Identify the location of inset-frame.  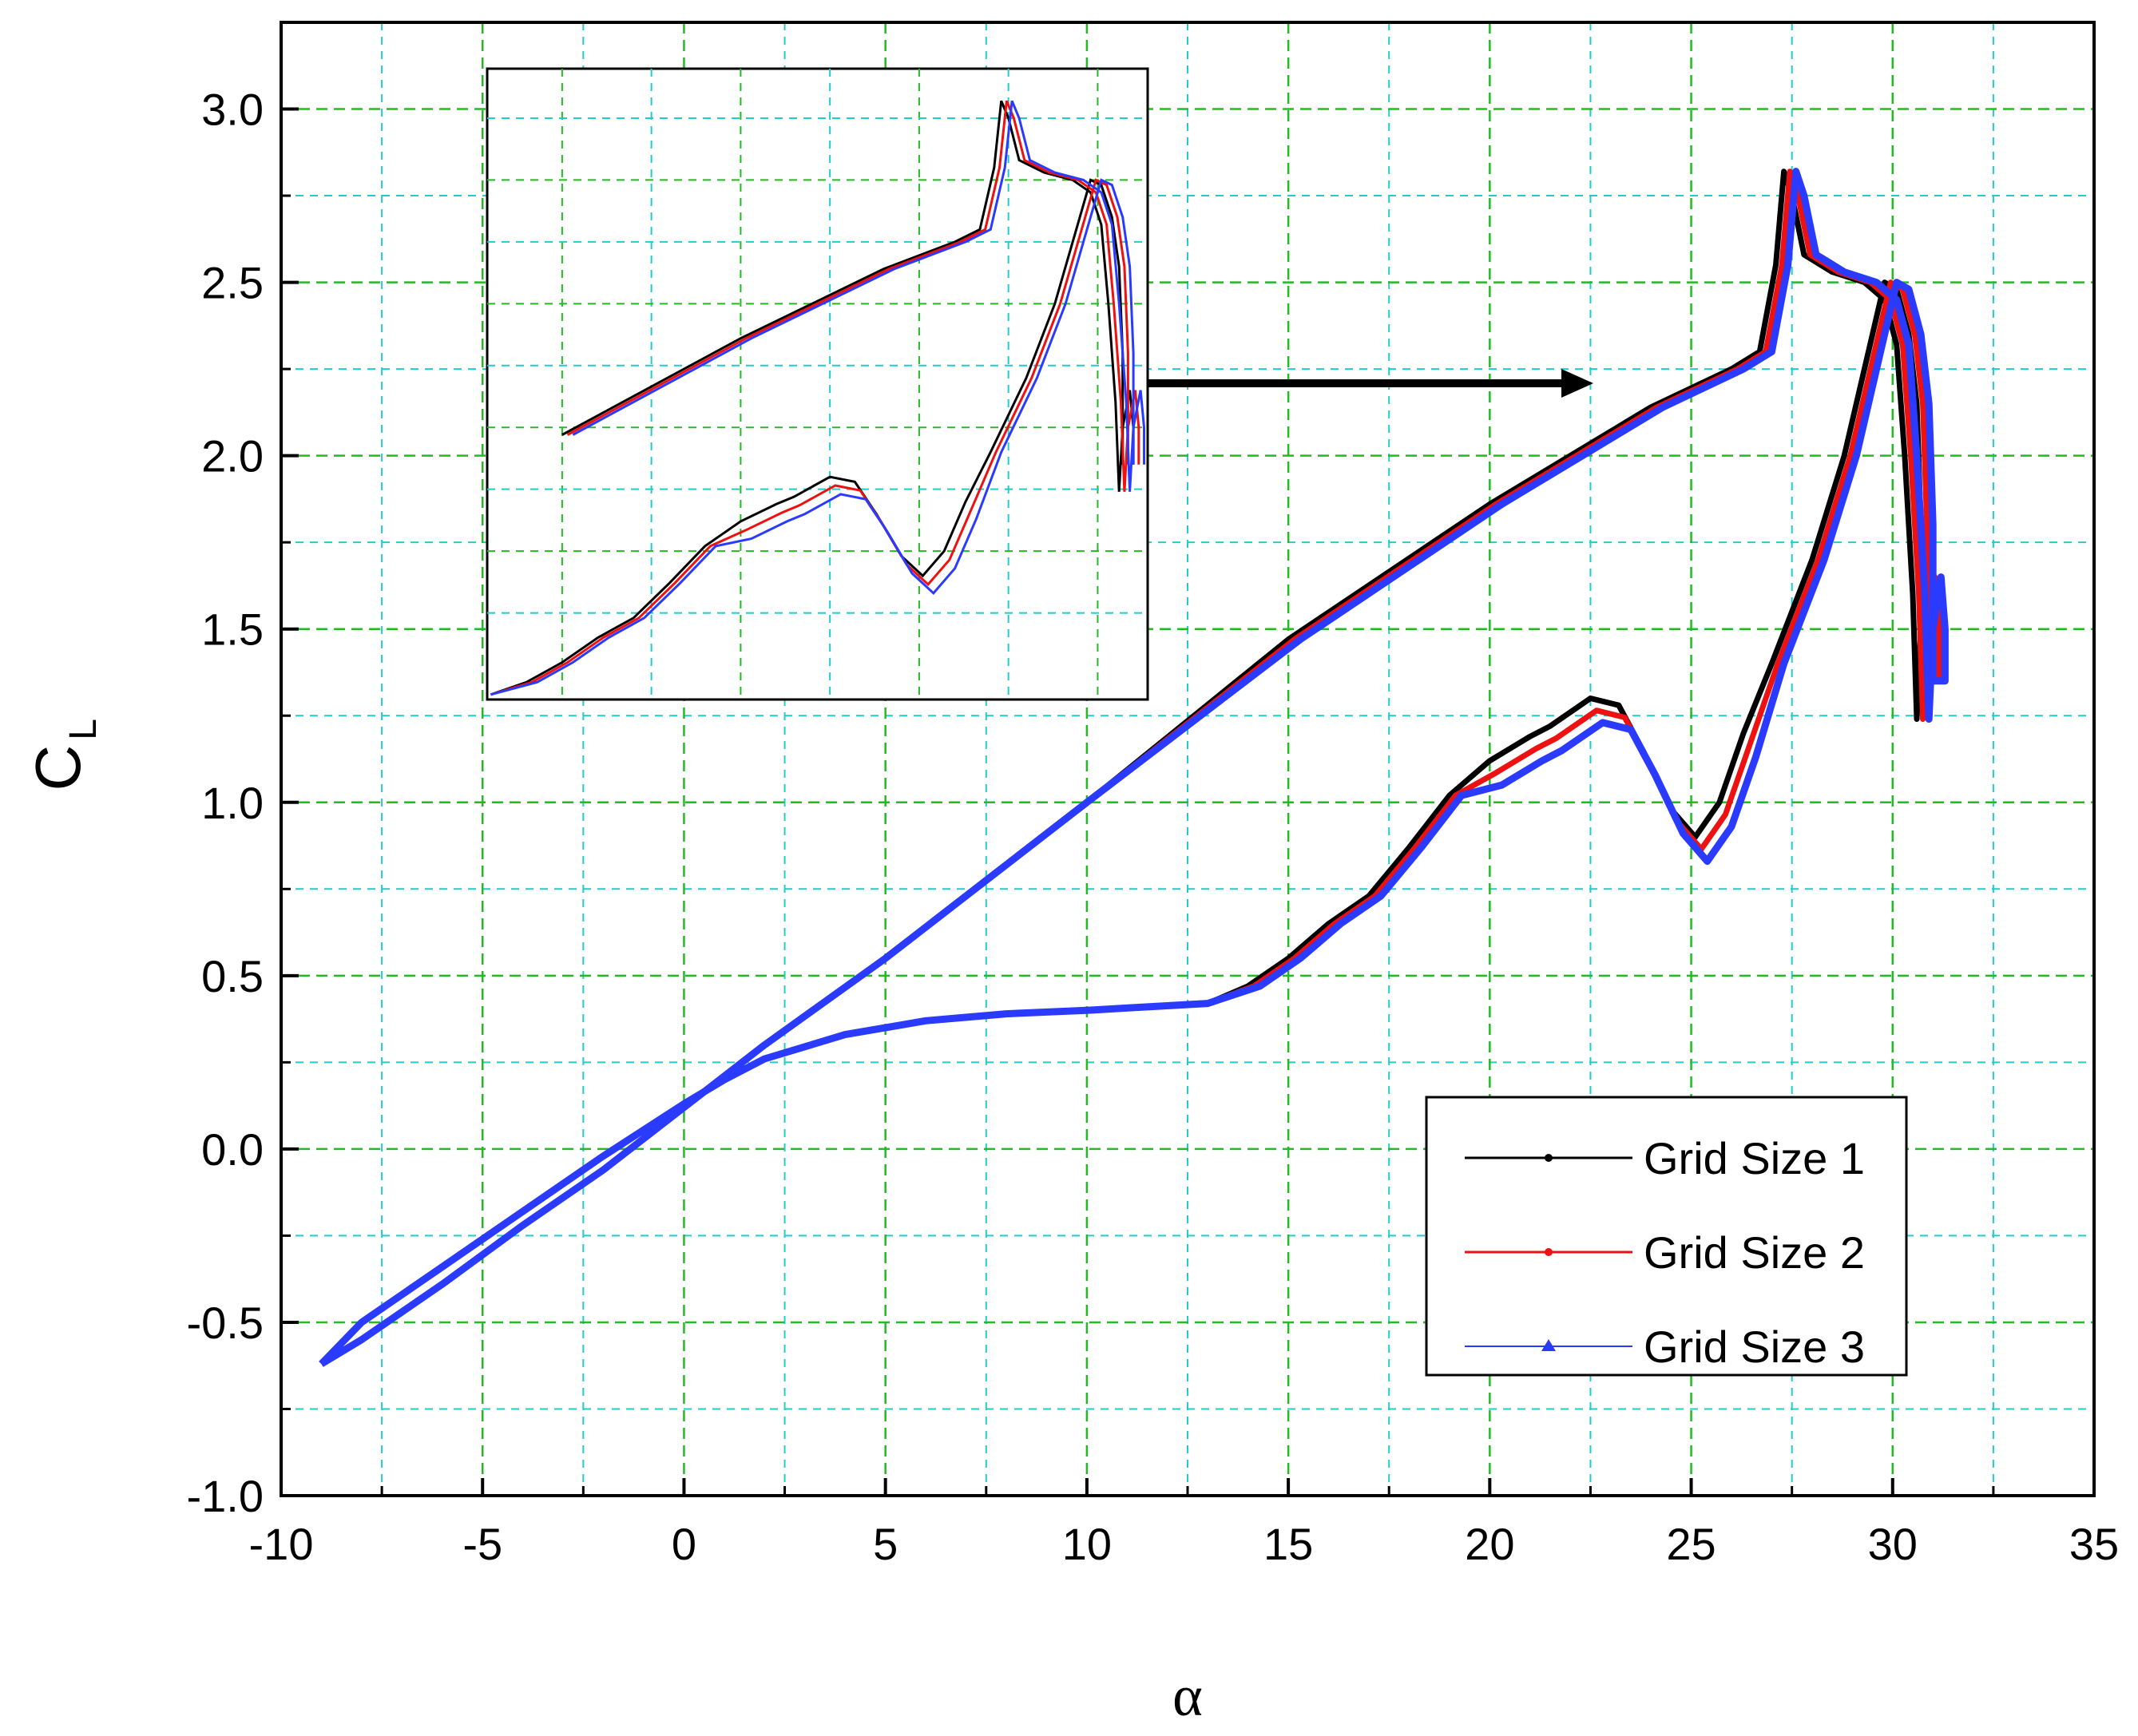
(817, 384).